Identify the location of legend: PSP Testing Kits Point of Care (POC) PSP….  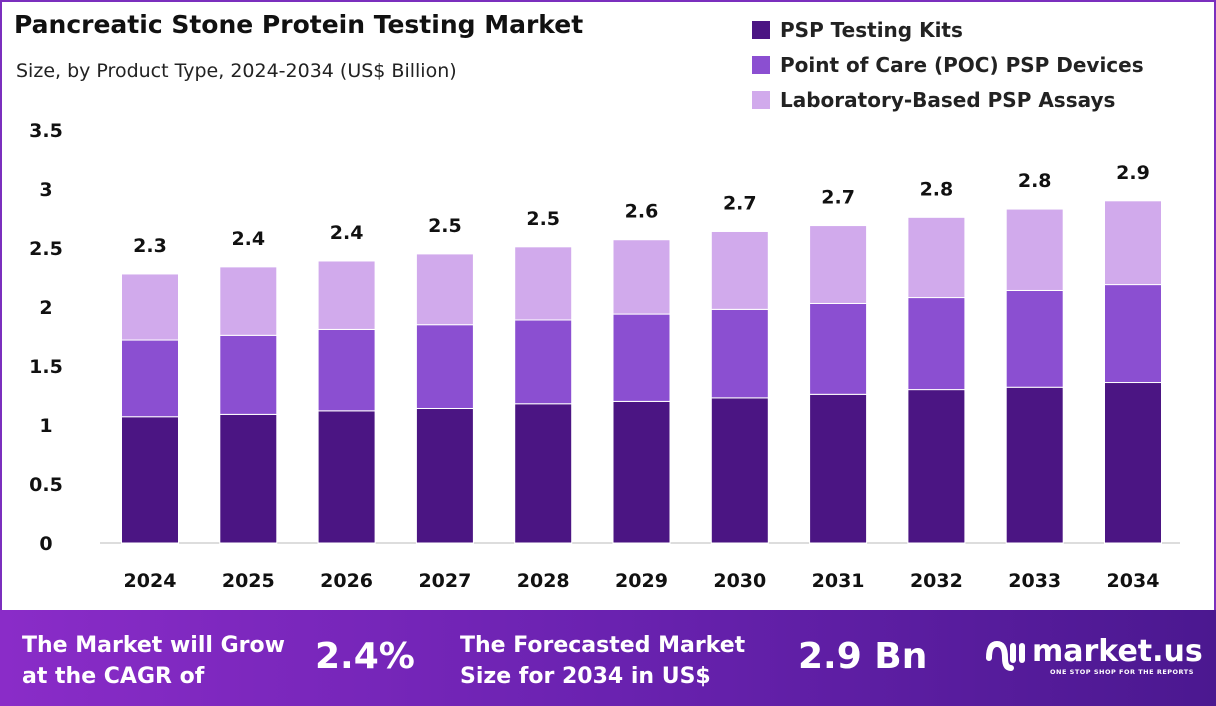
(948, 64).